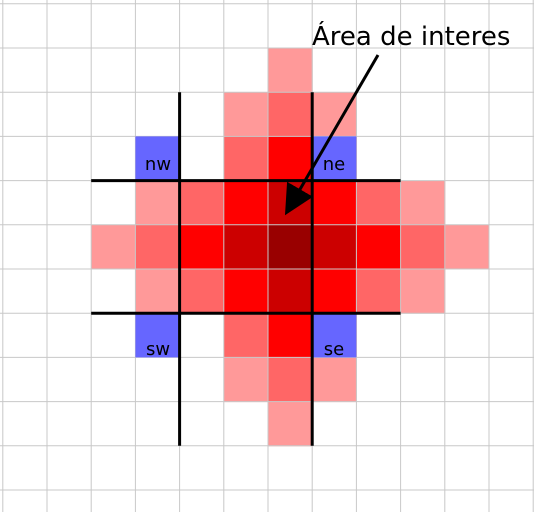 The width and height of the screenshot is (534, 517). What do you see at coordinates (411, 36) in the screenshot?
I see `title: Área de interes` at bounding box center [411, 36].